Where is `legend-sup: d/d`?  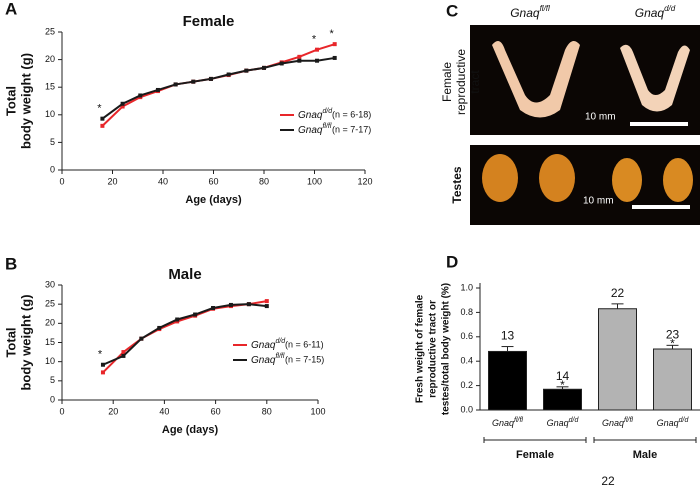
legend-sup: d/d is located at coordinates (327, 111).